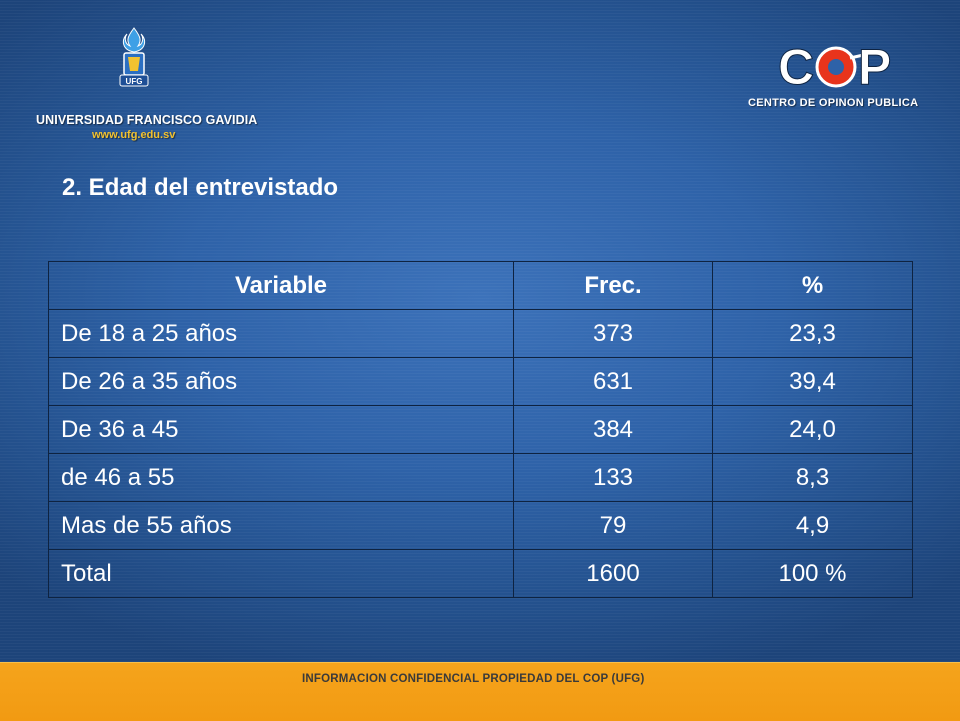  I want to click on cell-frequency: 79, so click(613, 525).